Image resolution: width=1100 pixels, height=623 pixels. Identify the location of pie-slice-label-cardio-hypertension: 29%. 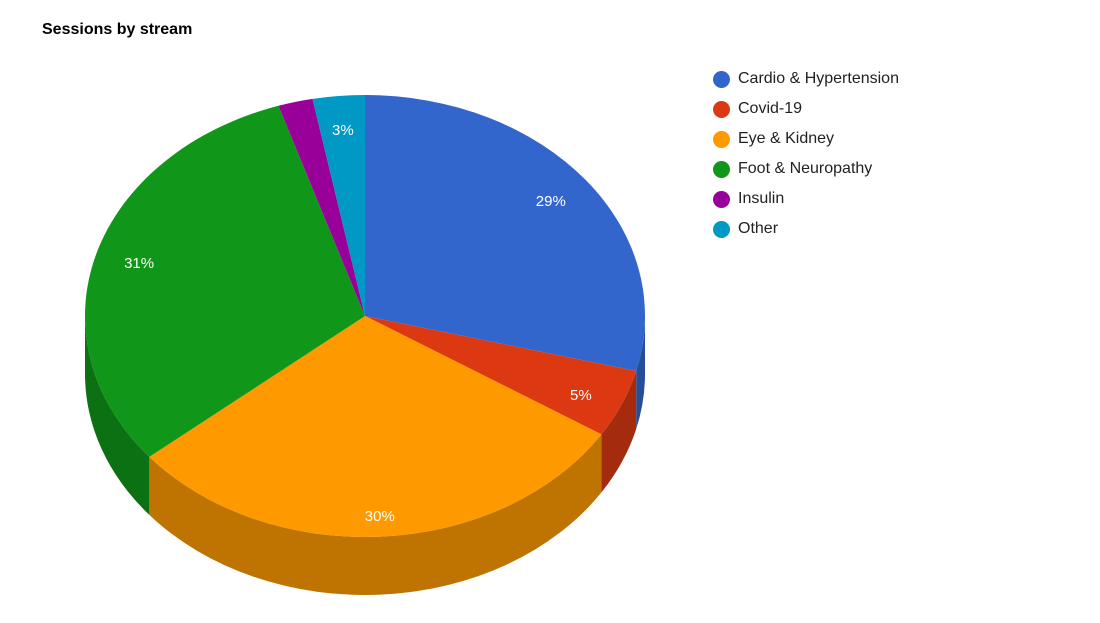
(551, 201).